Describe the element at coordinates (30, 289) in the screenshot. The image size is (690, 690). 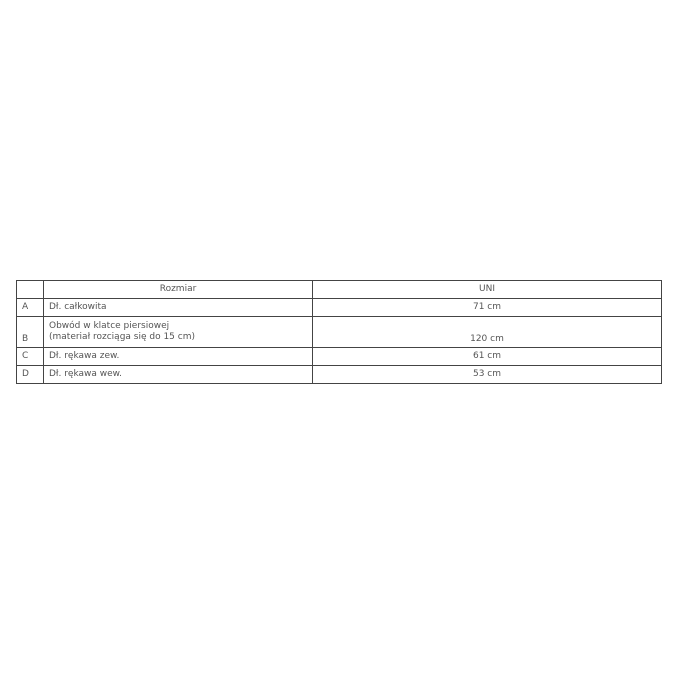
I see `header-letter-cell` at that location.